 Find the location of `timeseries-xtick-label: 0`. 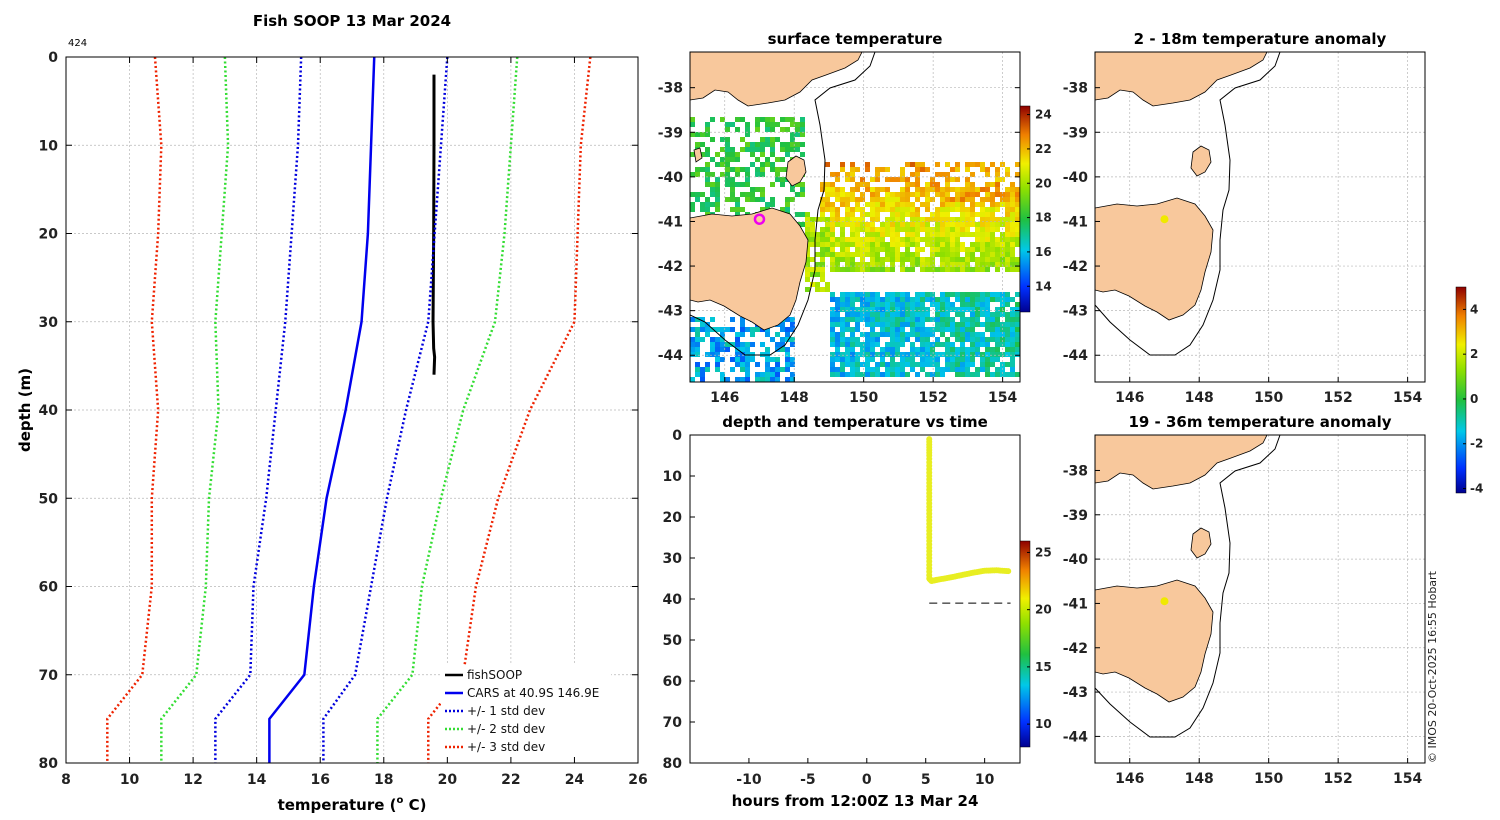

timeseries-xtick-label: 0 is located at coordinates (867, 780).